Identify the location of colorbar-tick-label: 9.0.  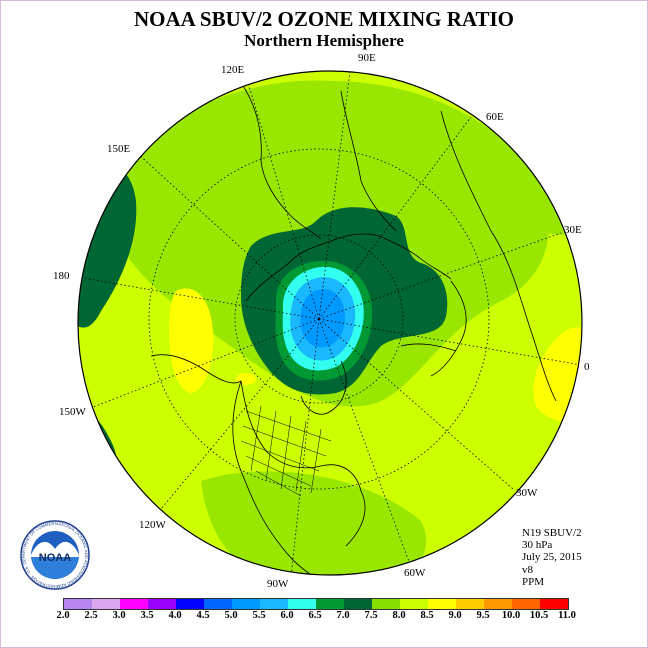
(455, 615).